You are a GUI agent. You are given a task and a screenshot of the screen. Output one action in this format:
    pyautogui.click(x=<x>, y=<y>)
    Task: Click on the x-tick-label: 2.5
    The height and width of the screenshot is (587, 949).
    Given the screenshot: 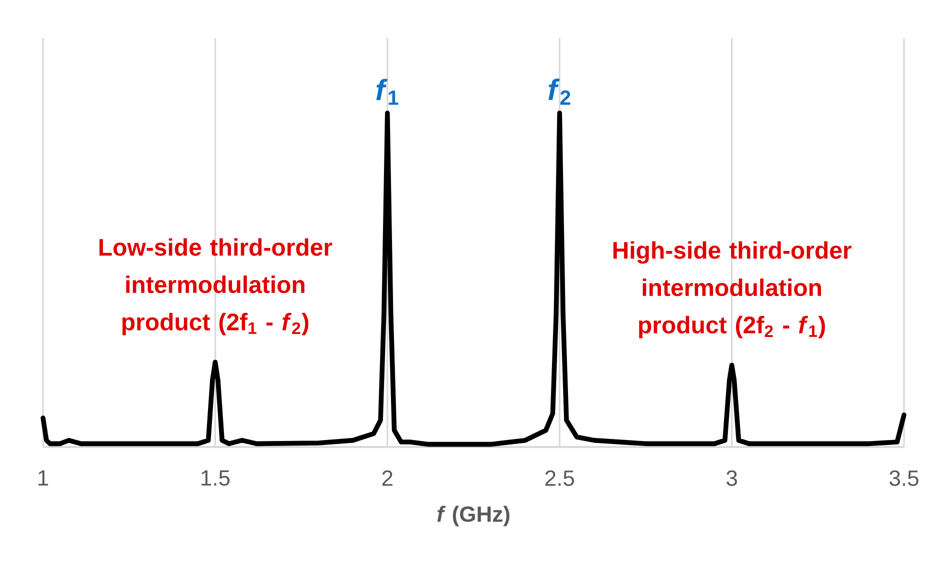 What is the action you would take?
    pyautogui.click(x=559, y=478)
    